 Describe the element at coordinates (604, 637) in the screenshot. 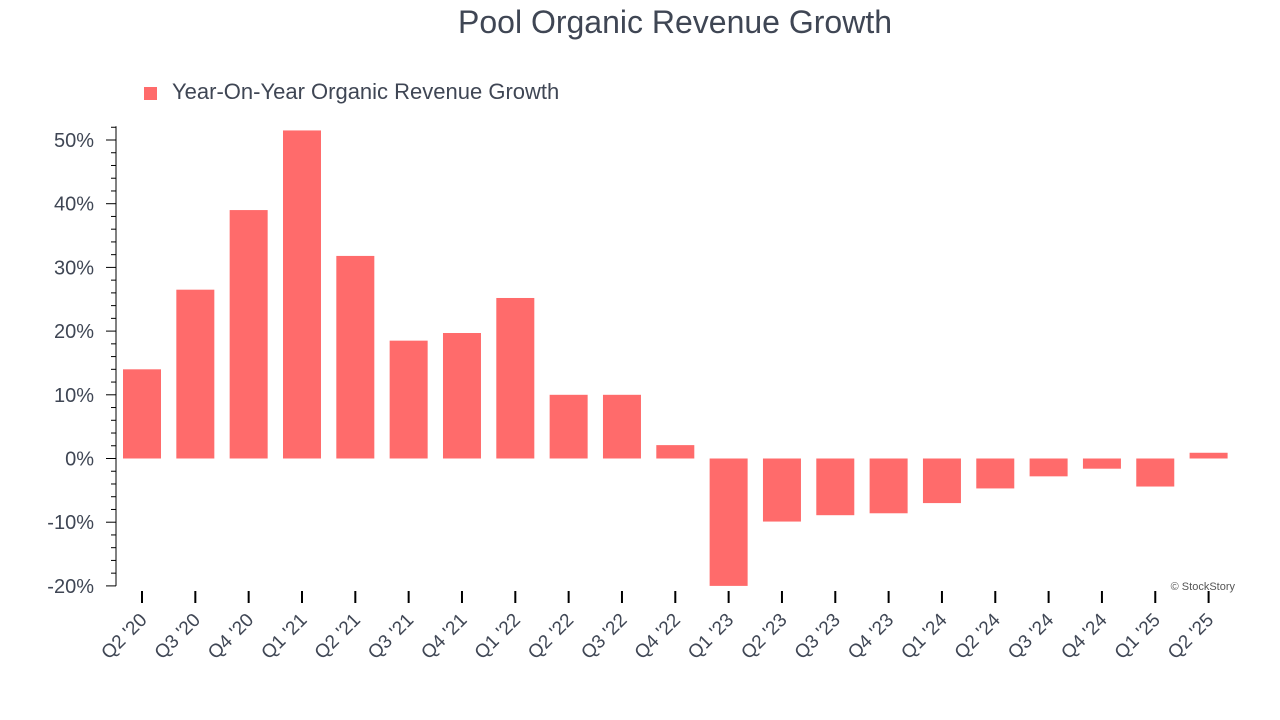

I see `x-tick-label: Q3 '22` at that location.